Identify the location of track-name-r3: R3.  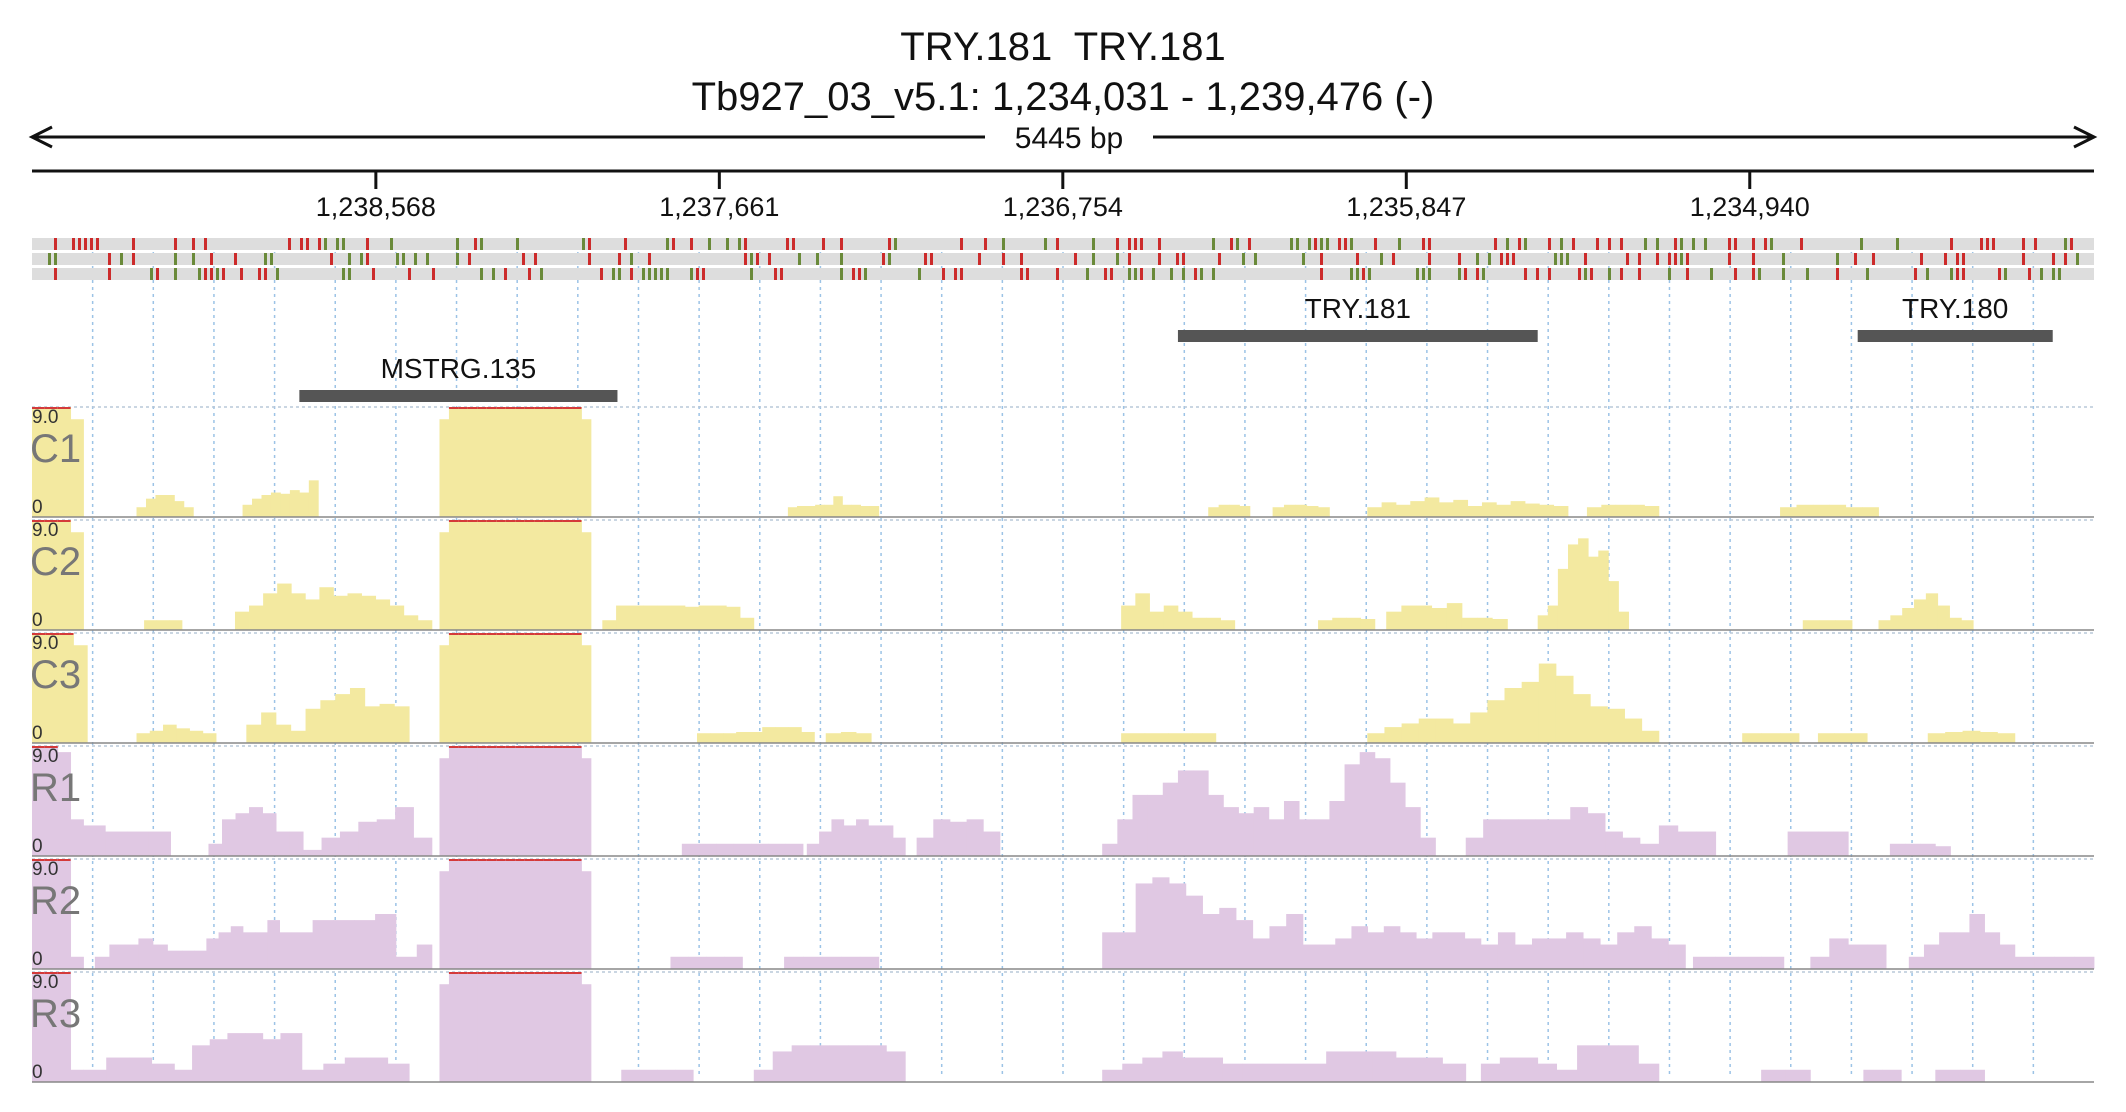
(55, 1014).